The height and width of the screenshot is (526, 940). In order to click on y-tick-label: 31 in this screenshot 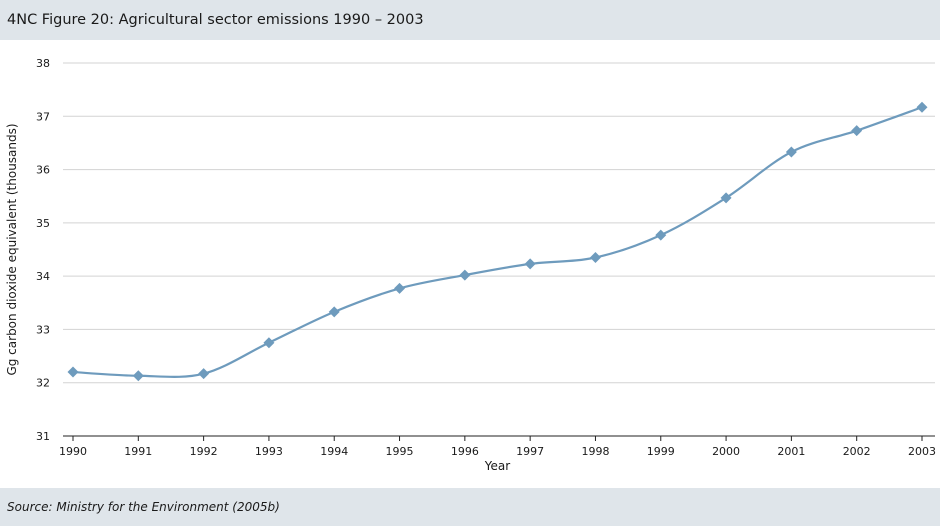, I will do `click(43, 436)`.